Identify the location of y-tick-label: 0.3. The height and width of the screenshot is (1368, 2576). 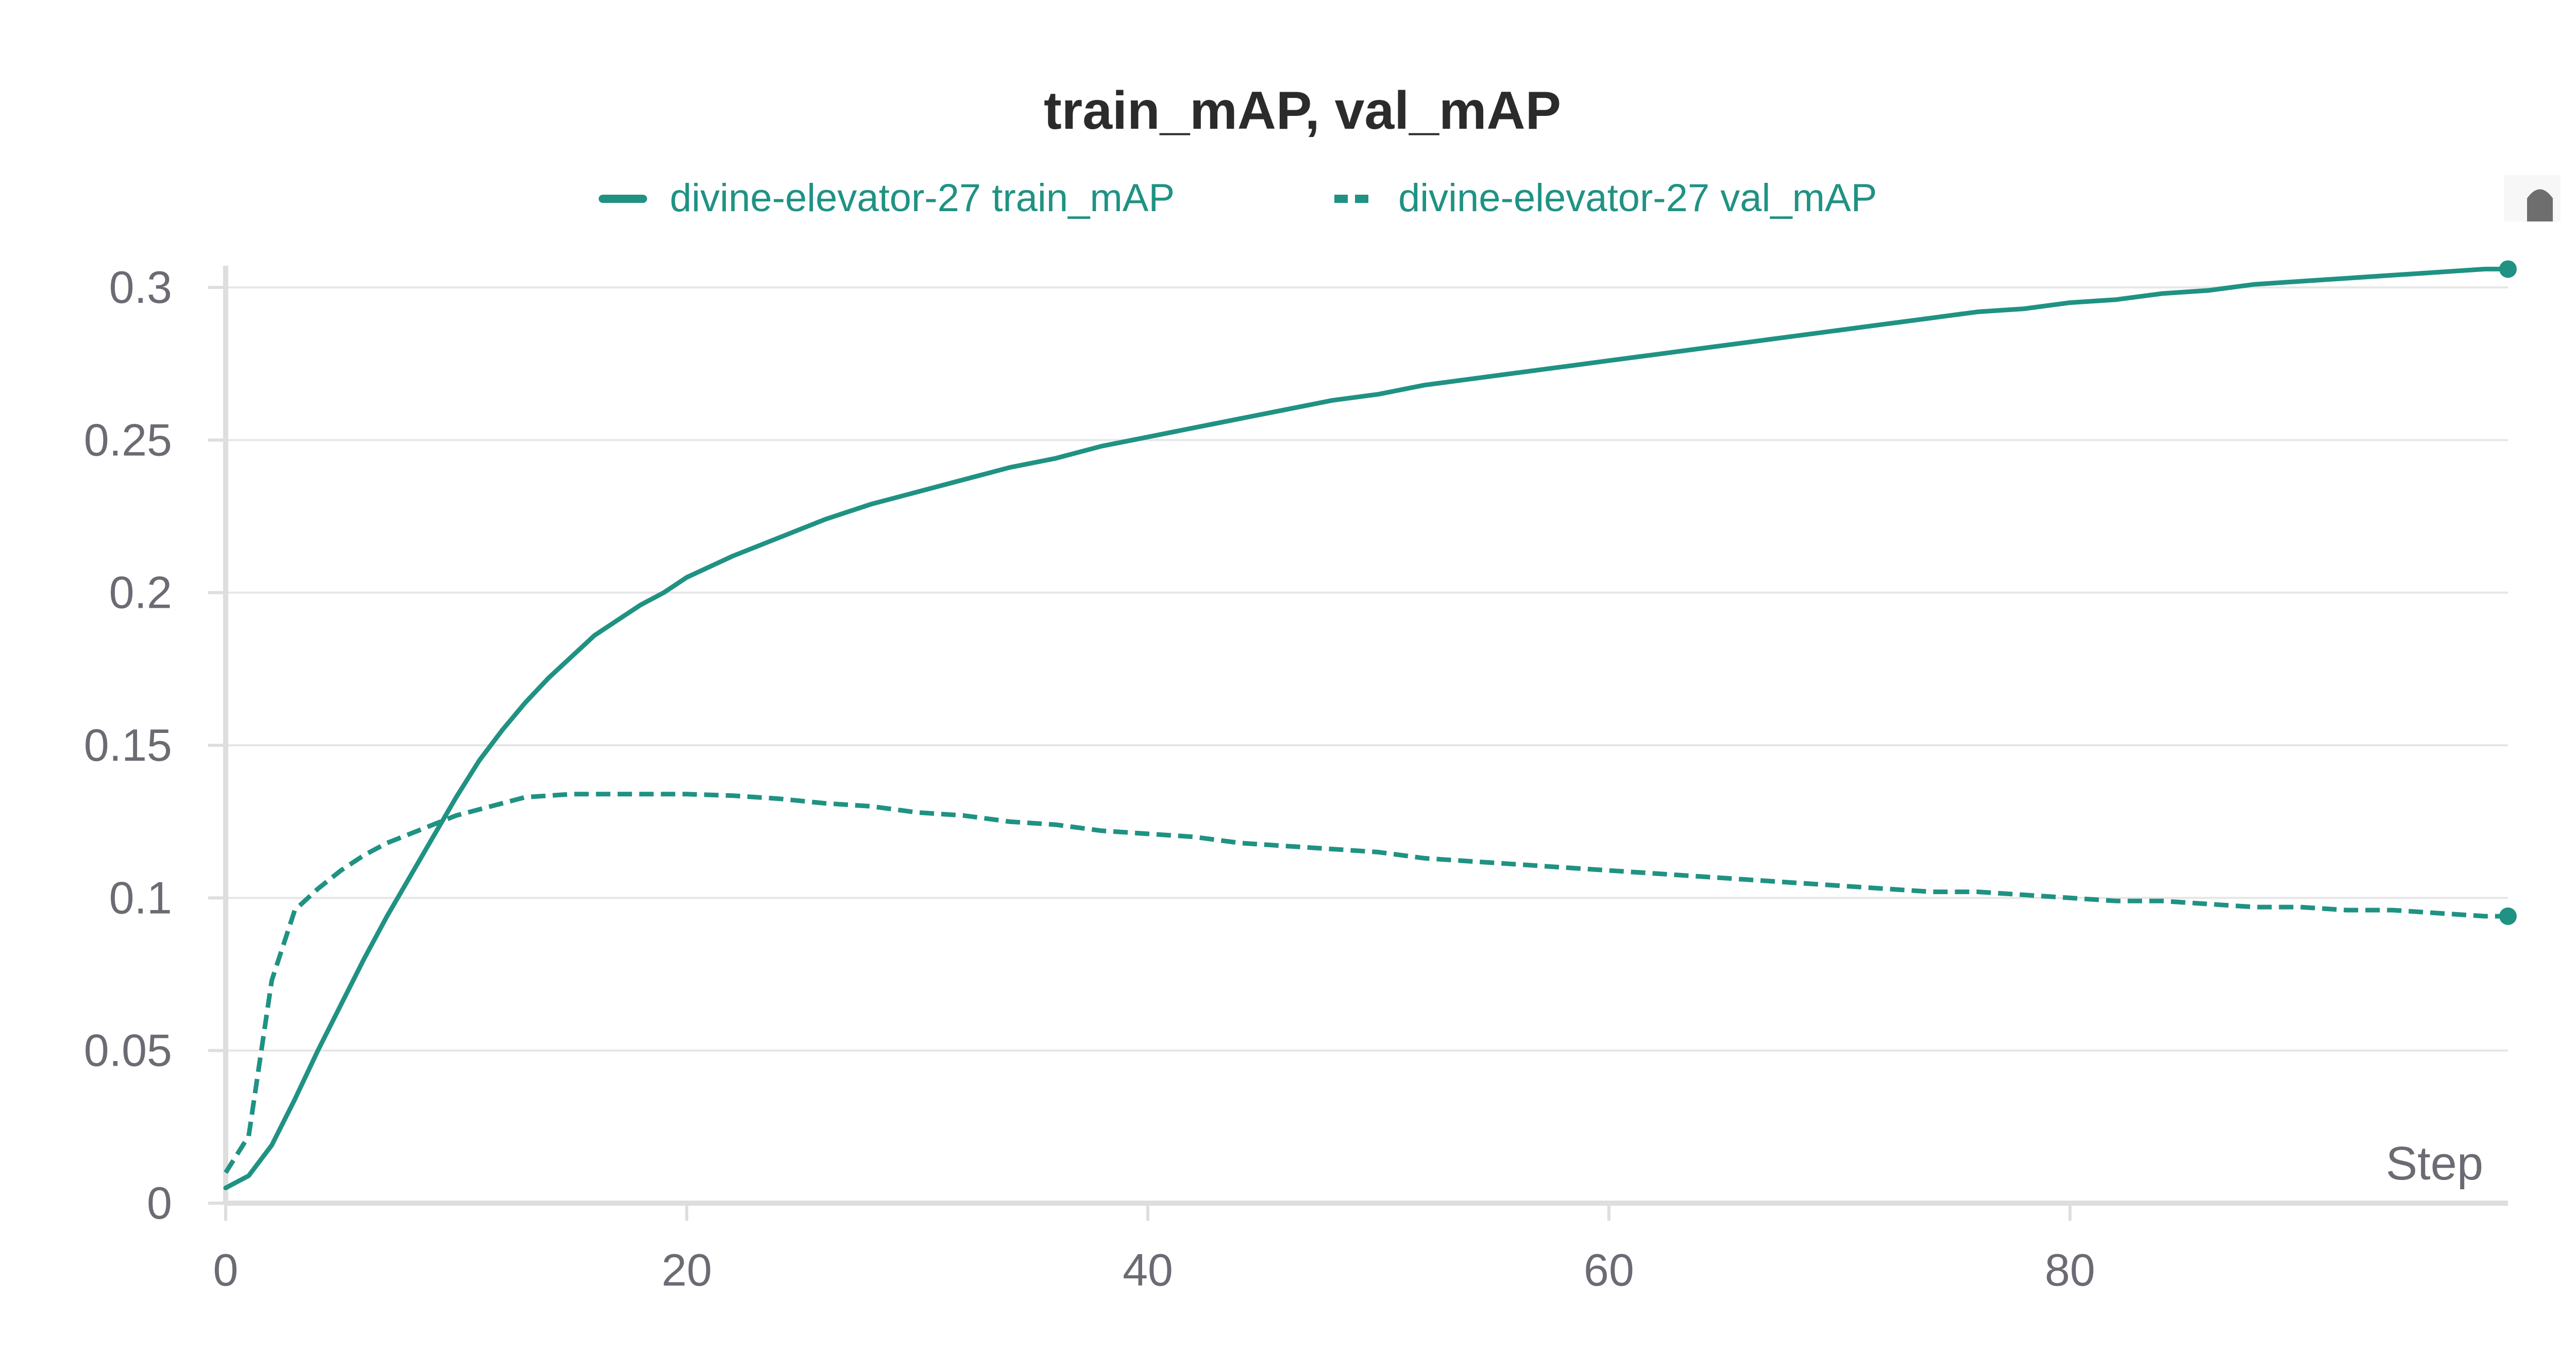
(140, 287).